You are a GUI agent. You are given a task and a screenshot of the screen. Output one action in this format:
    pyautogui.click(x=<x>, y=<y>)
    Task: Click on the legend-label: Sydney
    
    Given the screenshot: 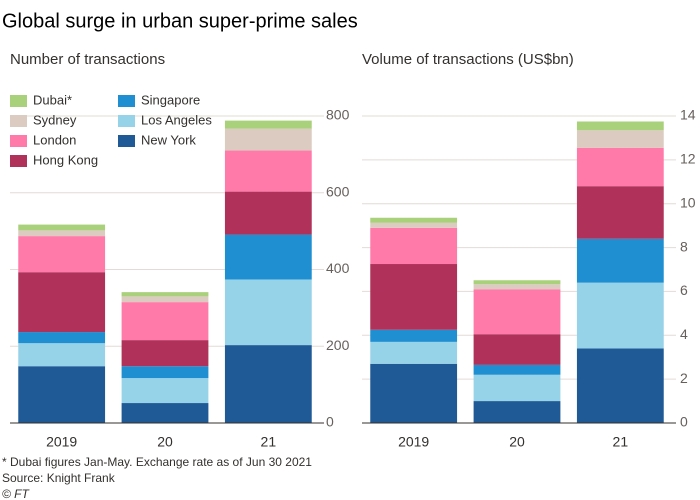 What is the action you would take?
    pyautogui.click(x=55, y=119)
    